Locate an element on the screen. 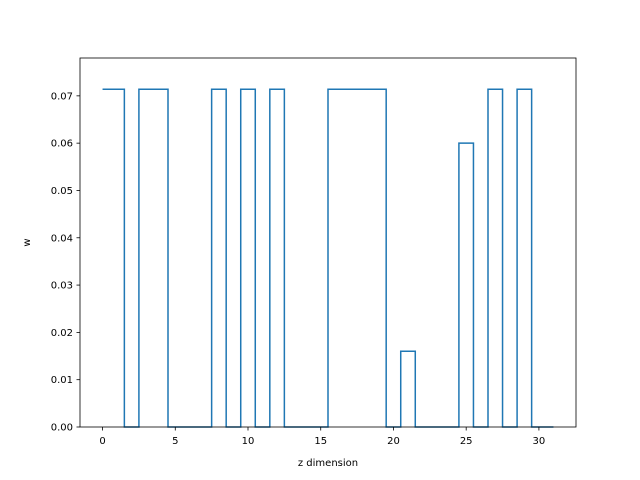 Image resolution: width=640 pixels, height=480 pixels. y-axis-ticks: 0.00 0.01 0.02 0.03 0.04 0.05 0.06 0.07 is located at coordinates (65, 262).